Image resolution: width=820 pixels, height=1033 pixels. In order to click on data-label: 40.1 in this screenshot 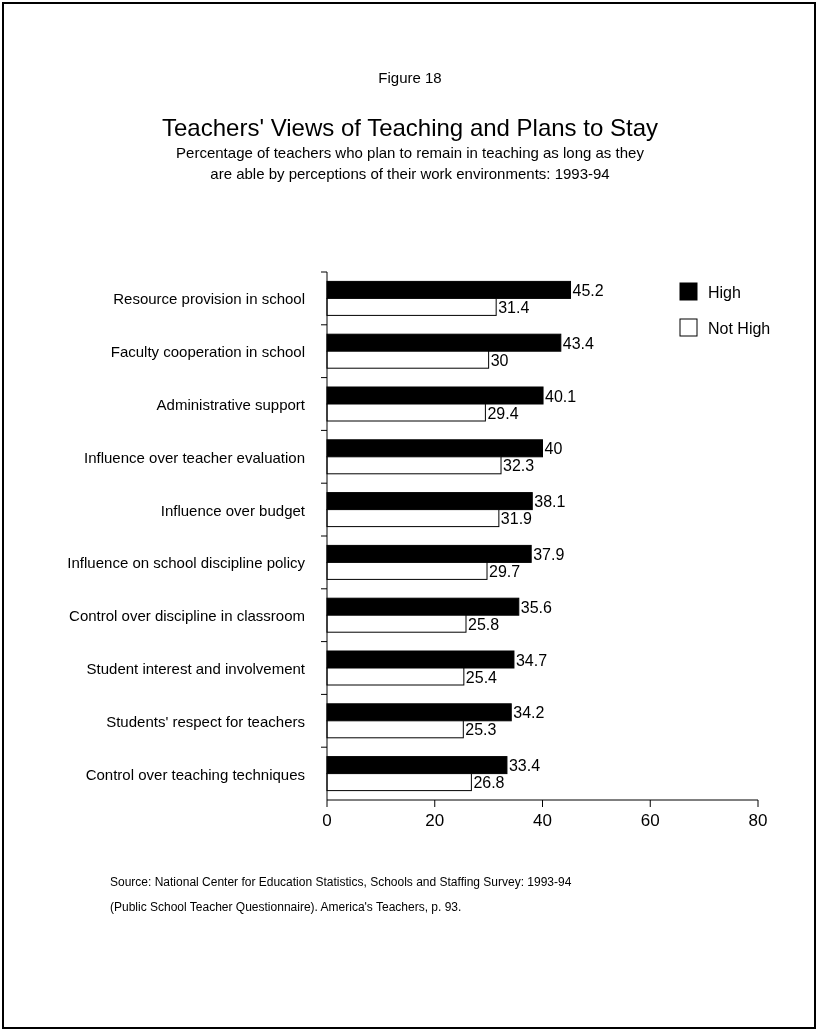, I will do `click(561, 396)`.